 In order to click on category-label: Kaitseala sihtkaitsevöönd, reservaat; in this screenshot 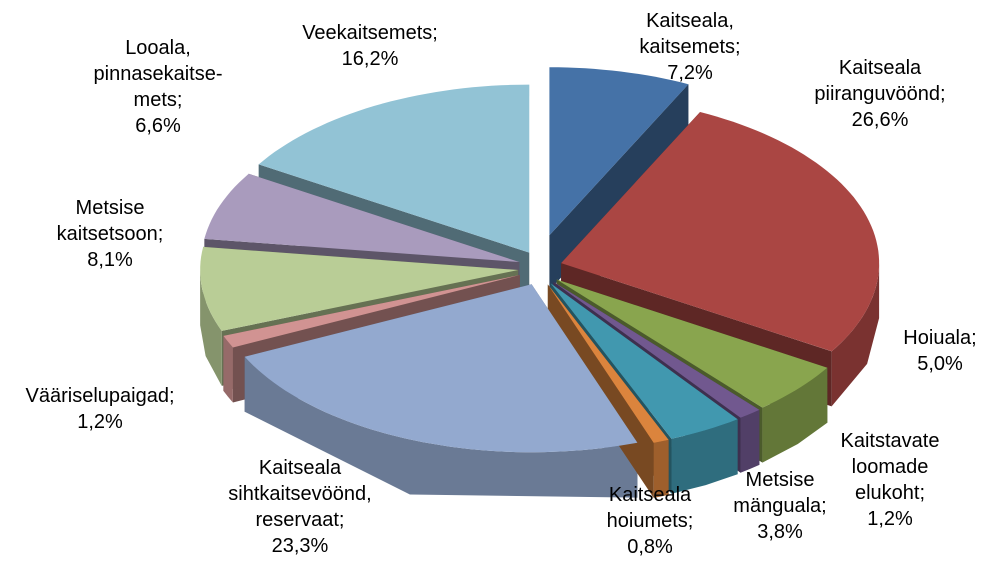, I will do `click(300, 494)`.